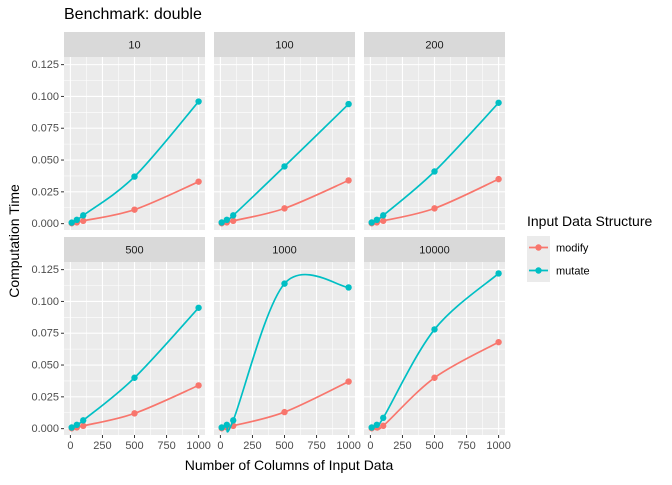  I want to click on facet-panel-200: 200, so click(434, 131).